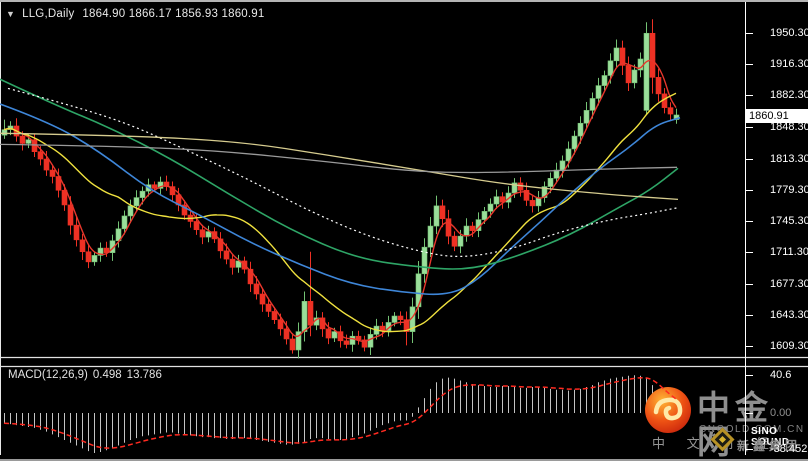 Image resolution: width=808 pixels, height=461 pixels. Describe the element at coordinates (789, 345) in the screenshot. I see `axis-tick-label: 1609.30` at that location.